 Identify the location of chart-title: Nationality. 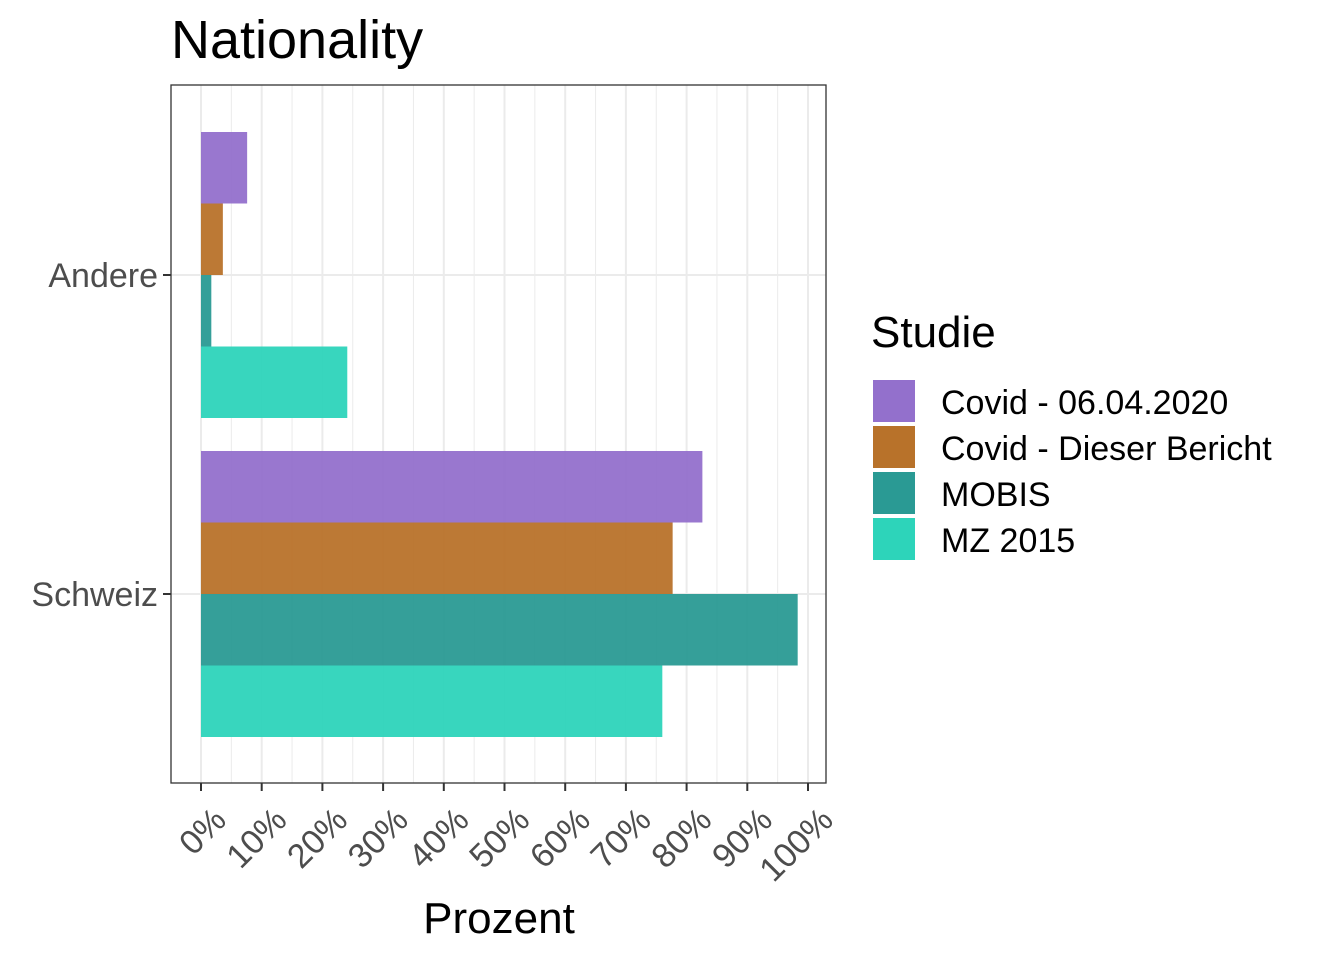
(297, 40).